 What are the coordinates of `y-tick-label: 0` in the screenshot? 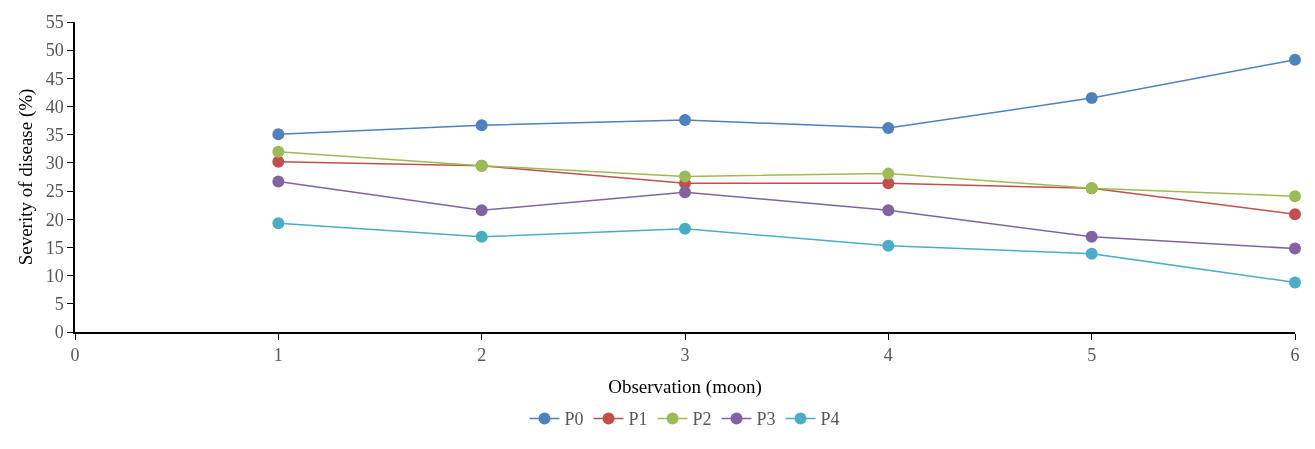 It's located at (59, 332).